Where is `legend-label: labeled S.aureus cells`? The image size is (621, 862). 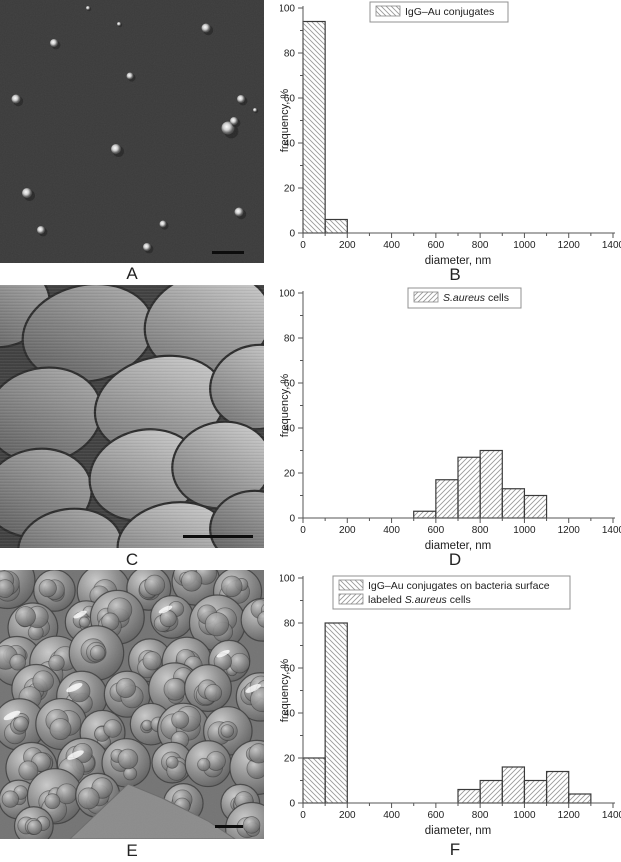 legend-label: labeled S.aureus cells is located at coordinates (419, 600).